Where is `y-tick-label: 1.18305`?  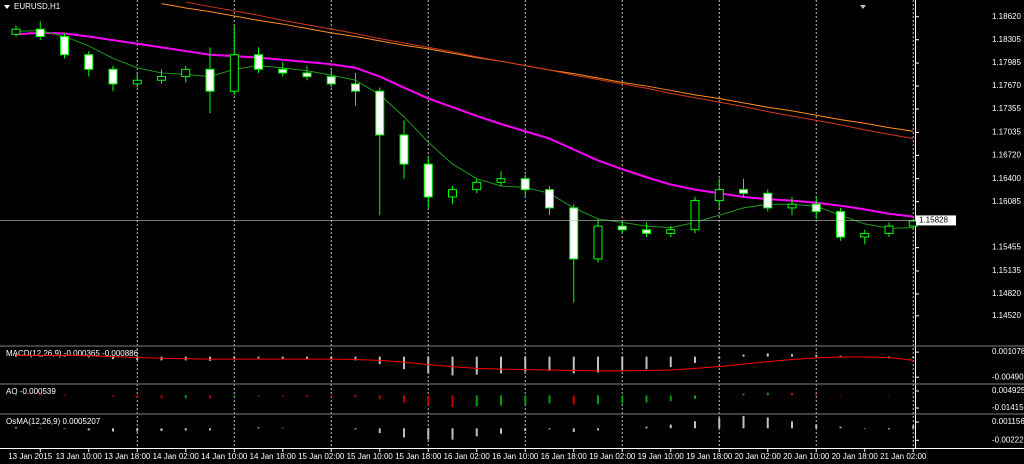
y-tick-label: 1.18305 is located at coordinates (1006, 39).